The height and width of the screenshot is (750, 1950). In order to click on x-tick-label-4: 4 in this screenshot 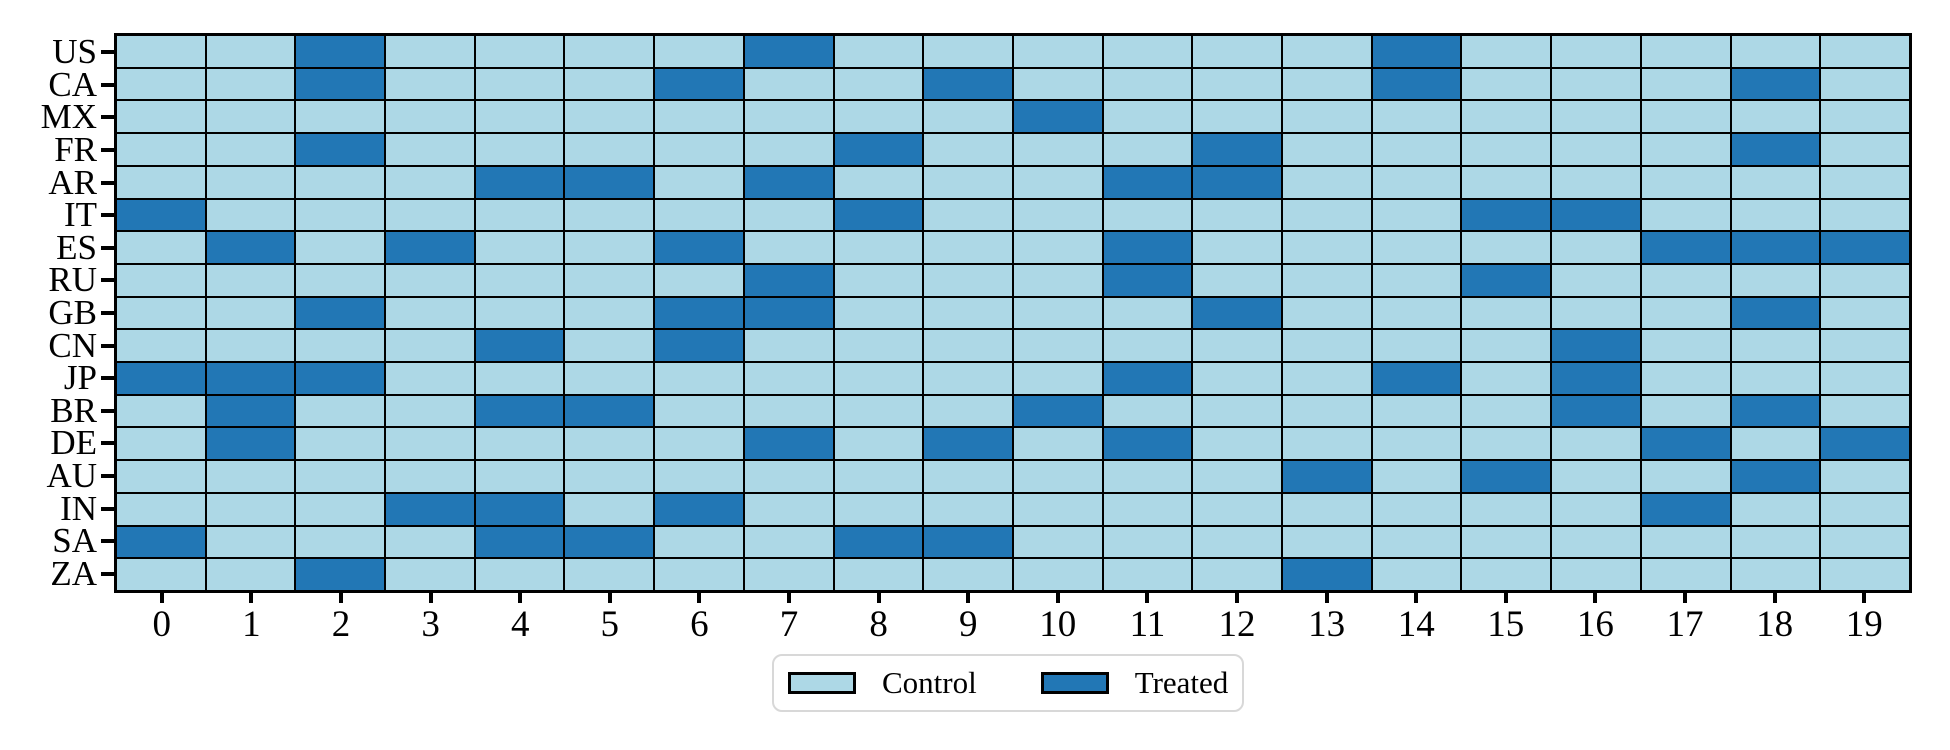, I will do `click(520, 624)`.